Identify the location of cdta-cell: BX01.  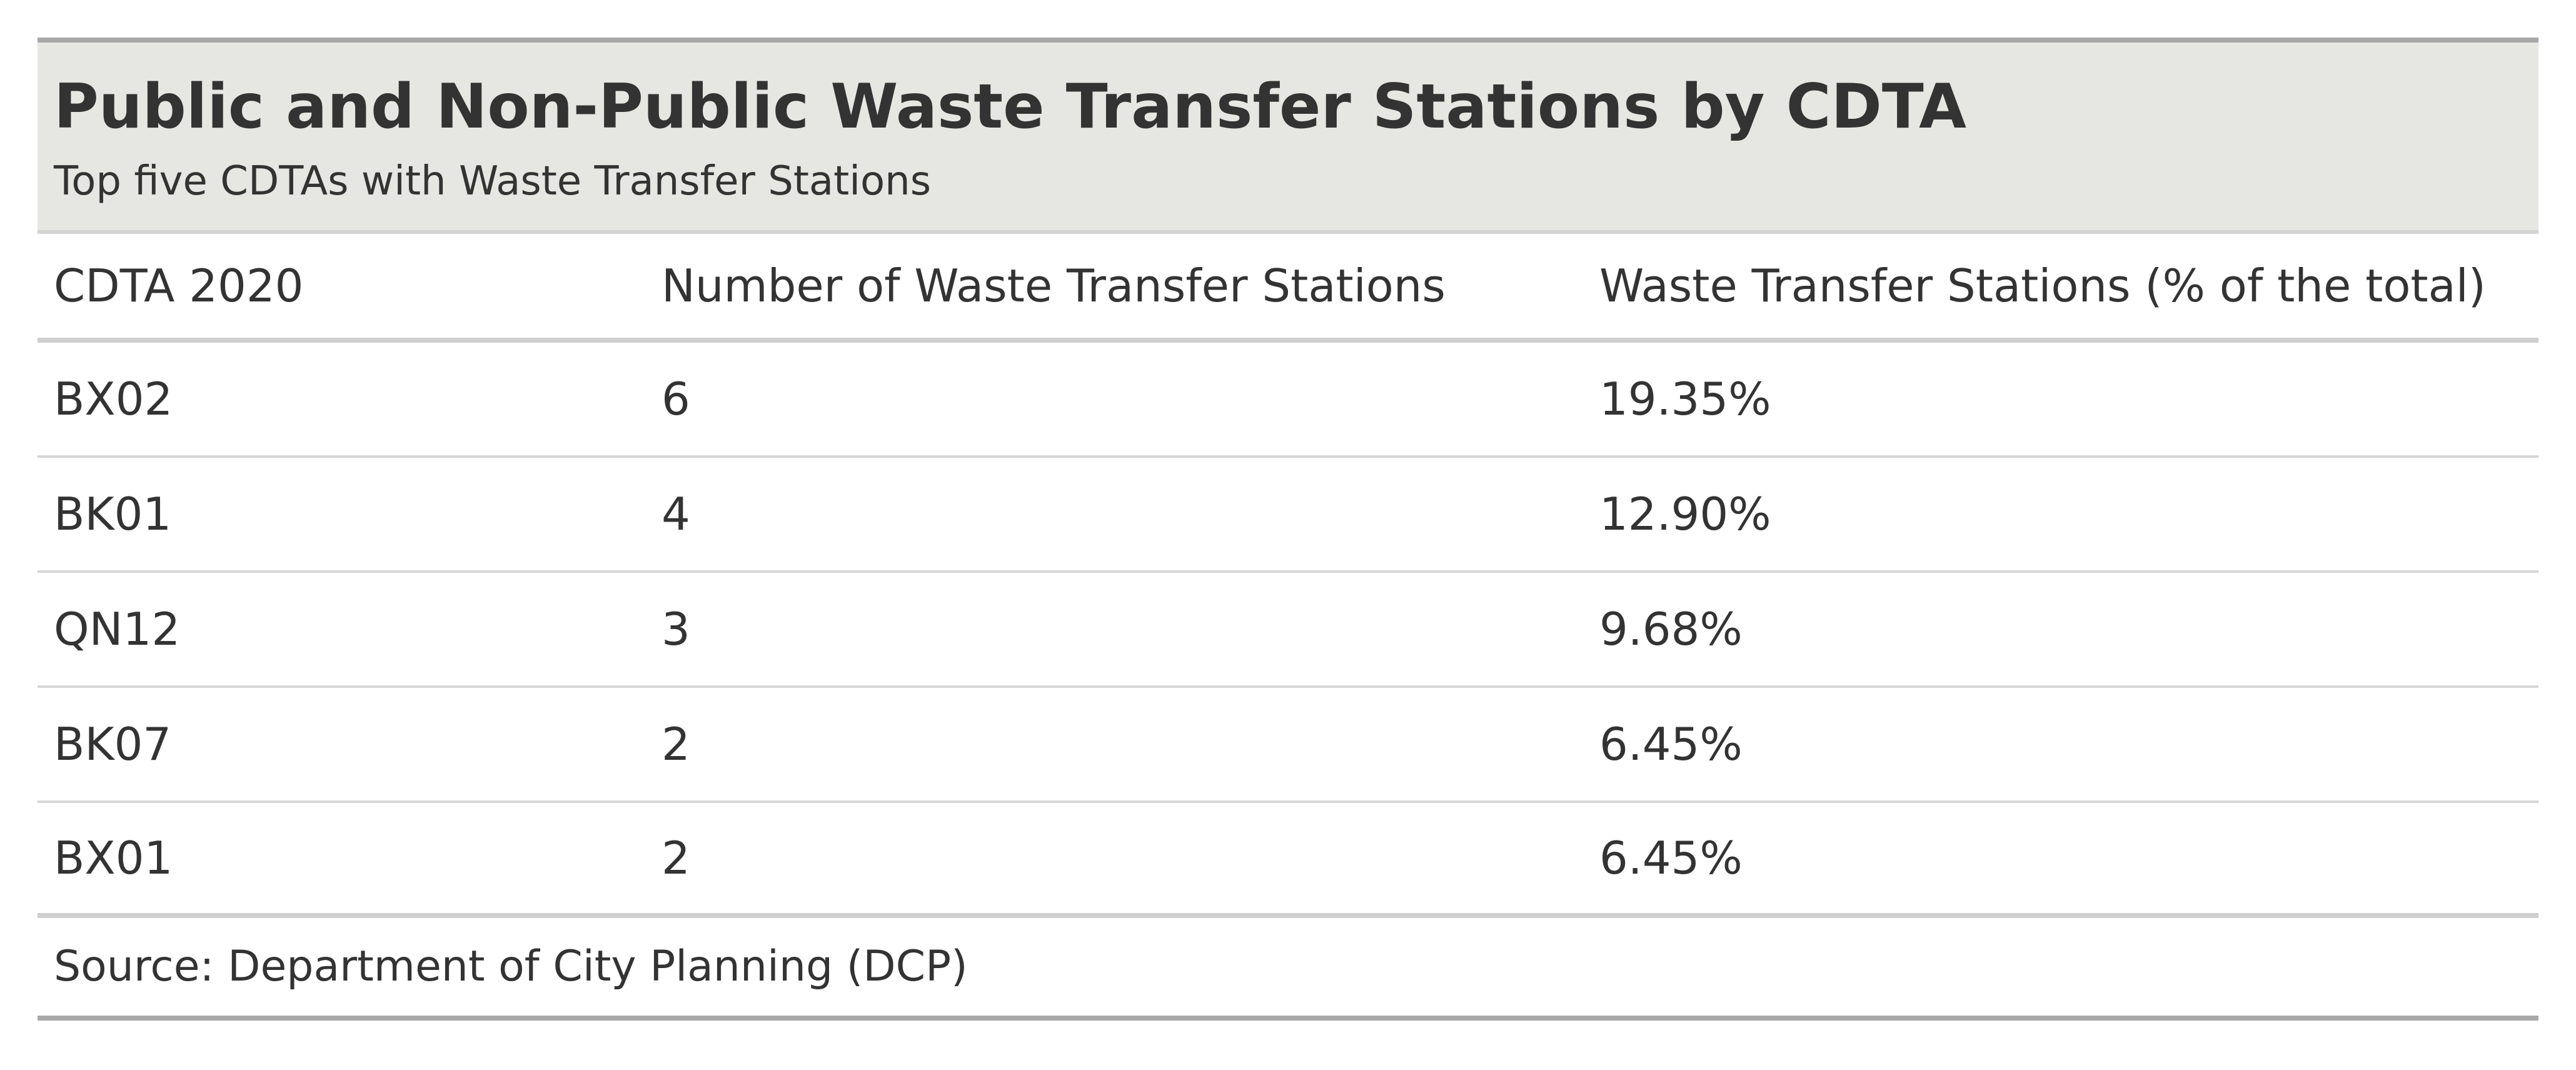
(113, 858).